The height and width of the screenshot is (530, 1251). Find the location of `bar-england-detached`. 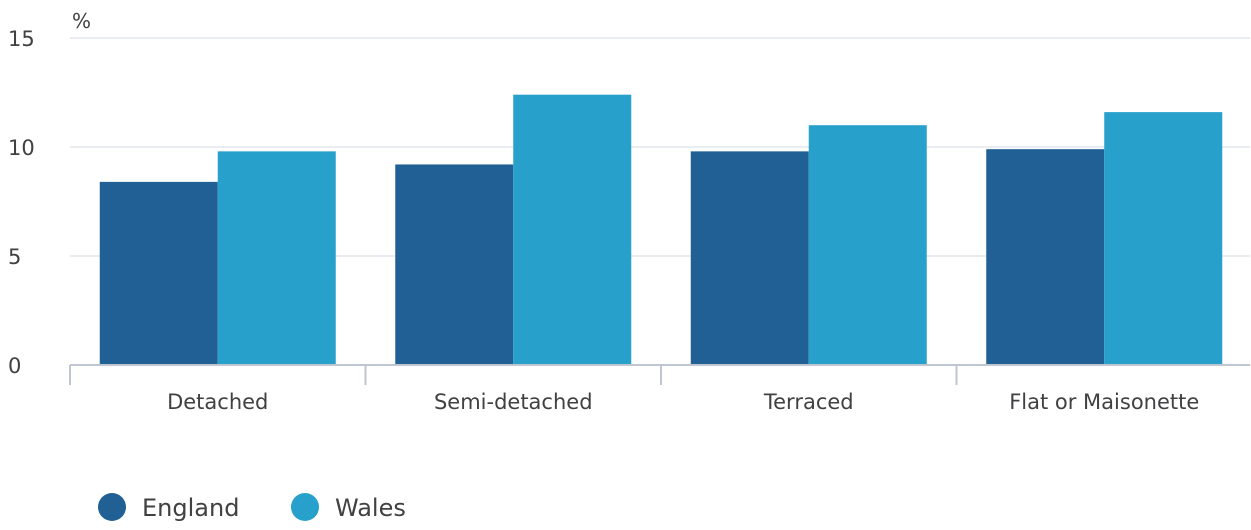

bar-england-detached is located at coordinates (158, 273).